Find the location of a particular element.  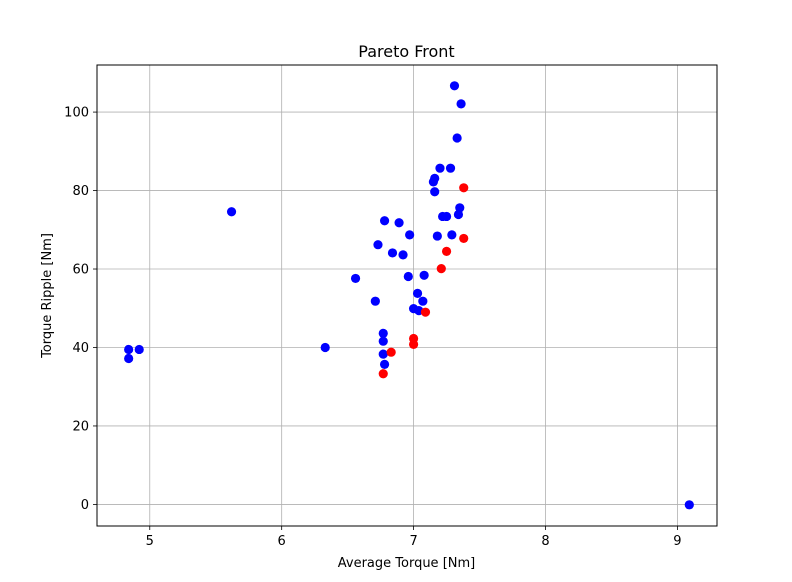

y-axis-label: Torque Ripple [Nm] is located at coordinates (47, 296).